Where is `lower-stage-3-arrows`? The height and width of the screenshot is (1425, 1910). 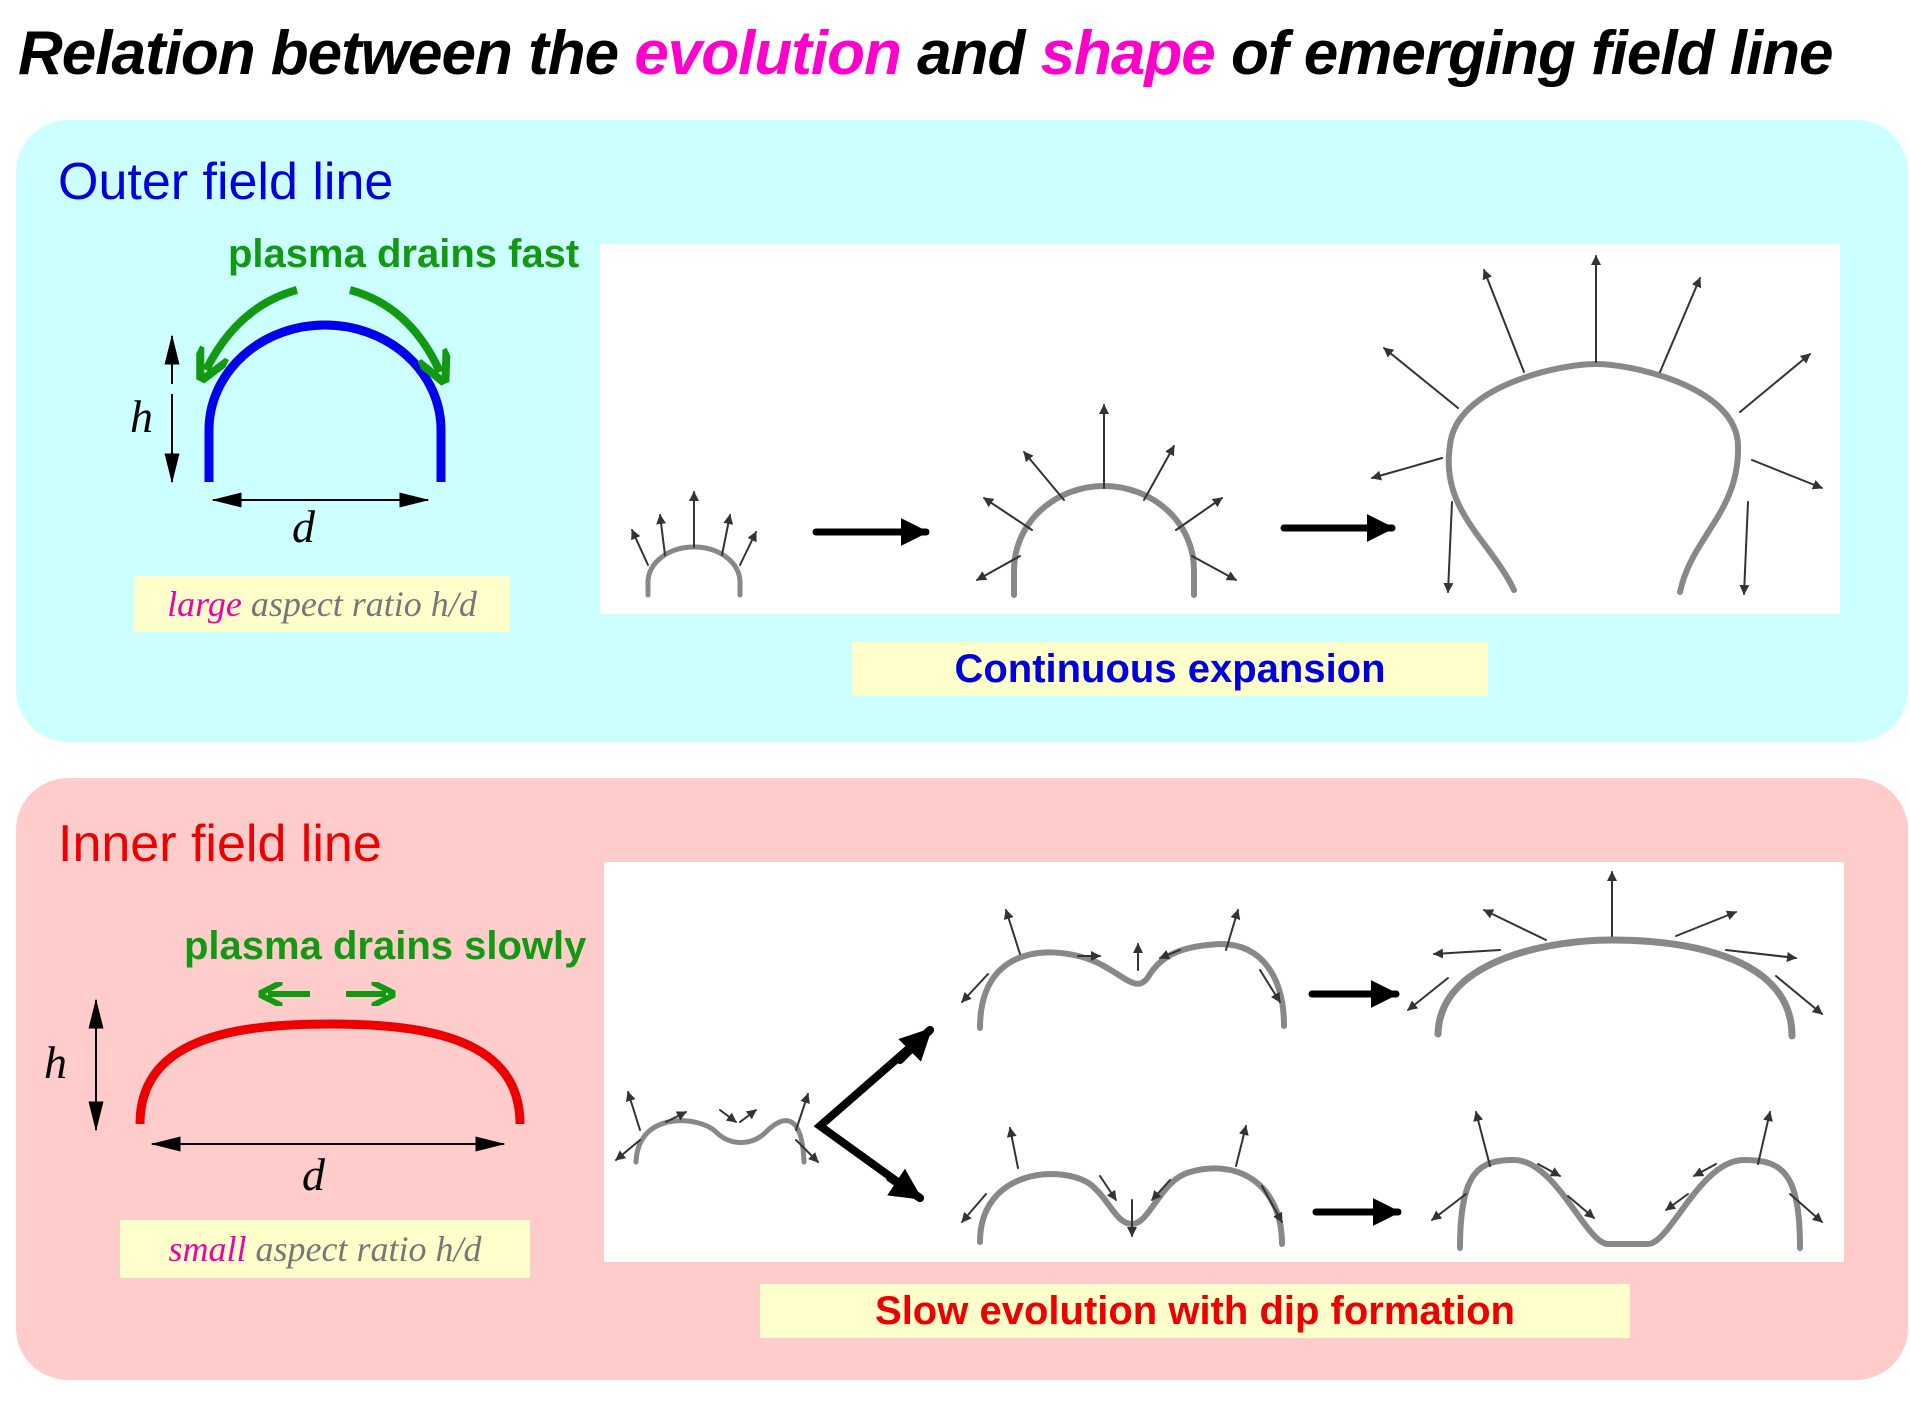 lower-stage-3-arrows is located at coordinates (1627, 1167).